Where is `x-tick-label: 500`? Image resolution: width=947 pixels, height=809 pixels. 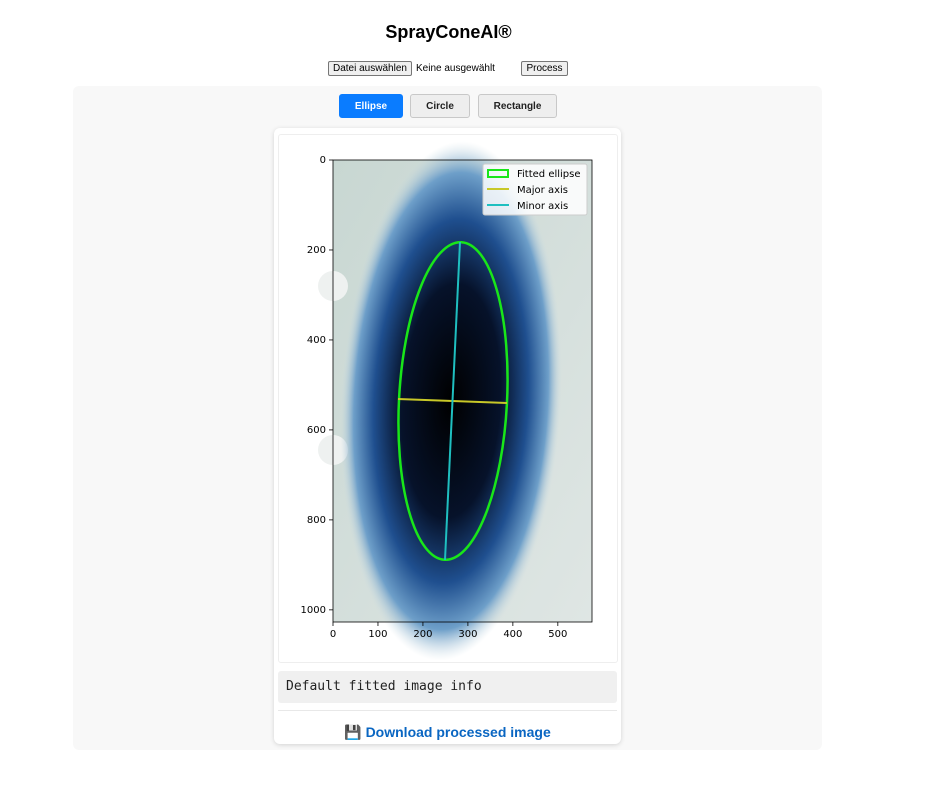
x-tick-label: 500 is located at coordinates (557, 634).